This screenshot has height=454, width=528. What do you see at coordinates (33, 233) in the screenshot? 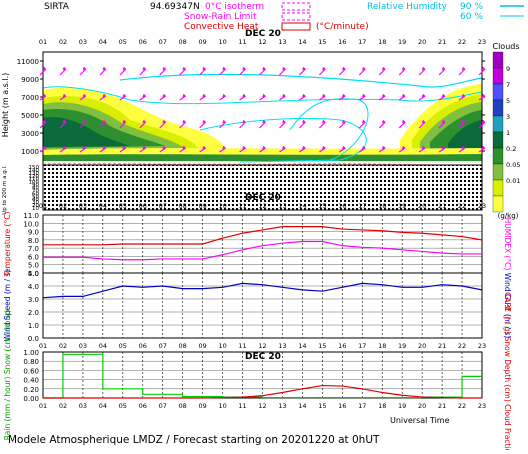
I see `temperature-ytick-label: 9.0` at bounding box center [33, 233].